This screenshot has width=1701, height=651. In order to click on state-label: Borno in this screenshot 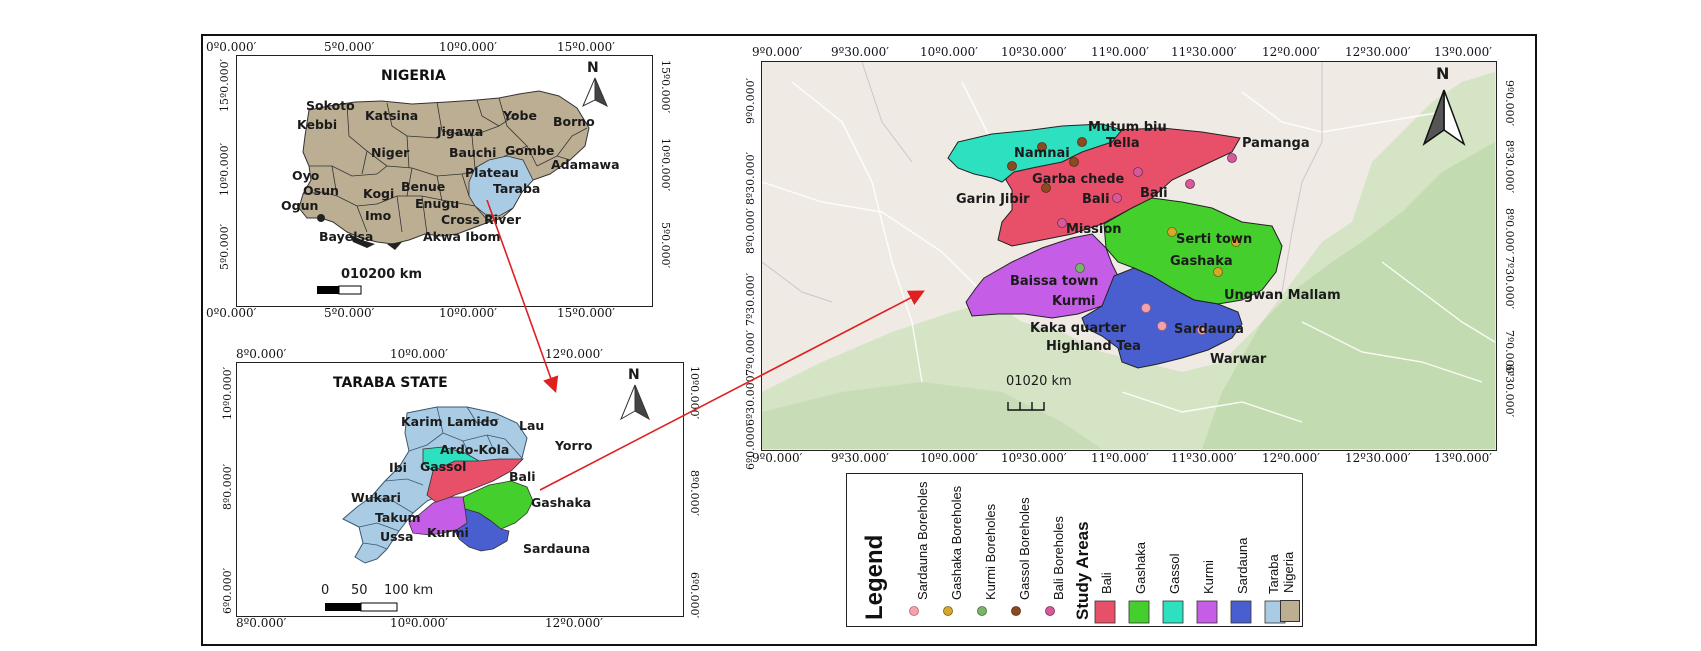, I will do `click(574, 121)`.